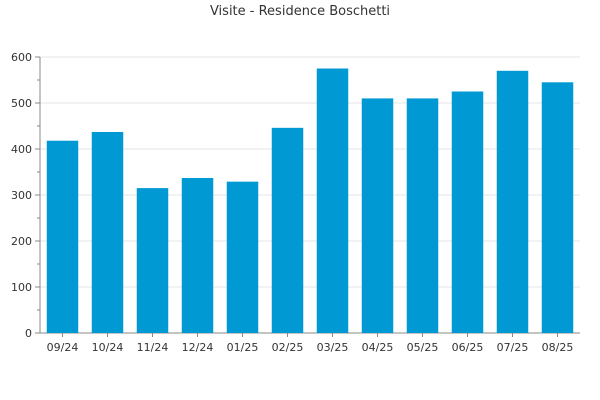 The height and width of the screenshot is (400, 600). What do you see at coordinates (21, 57) in the screenshot?
I see `y-tick-label: 600` at bounding box center [21, 57].